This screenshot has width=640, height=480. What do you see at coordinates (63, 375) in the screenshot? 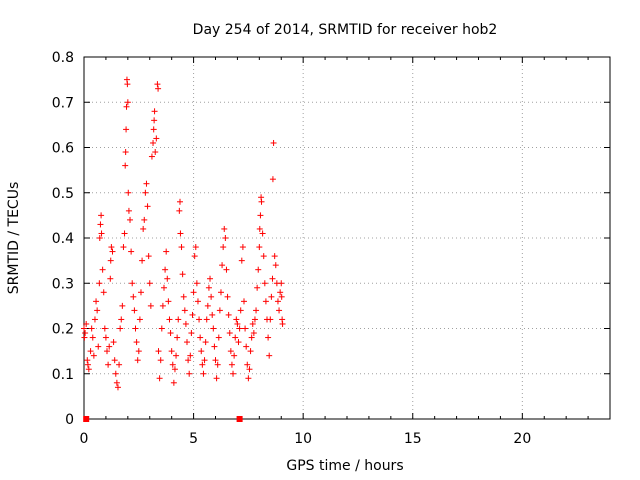
I see `y-tick-label: 0.1` at bounding box center [63, 375].